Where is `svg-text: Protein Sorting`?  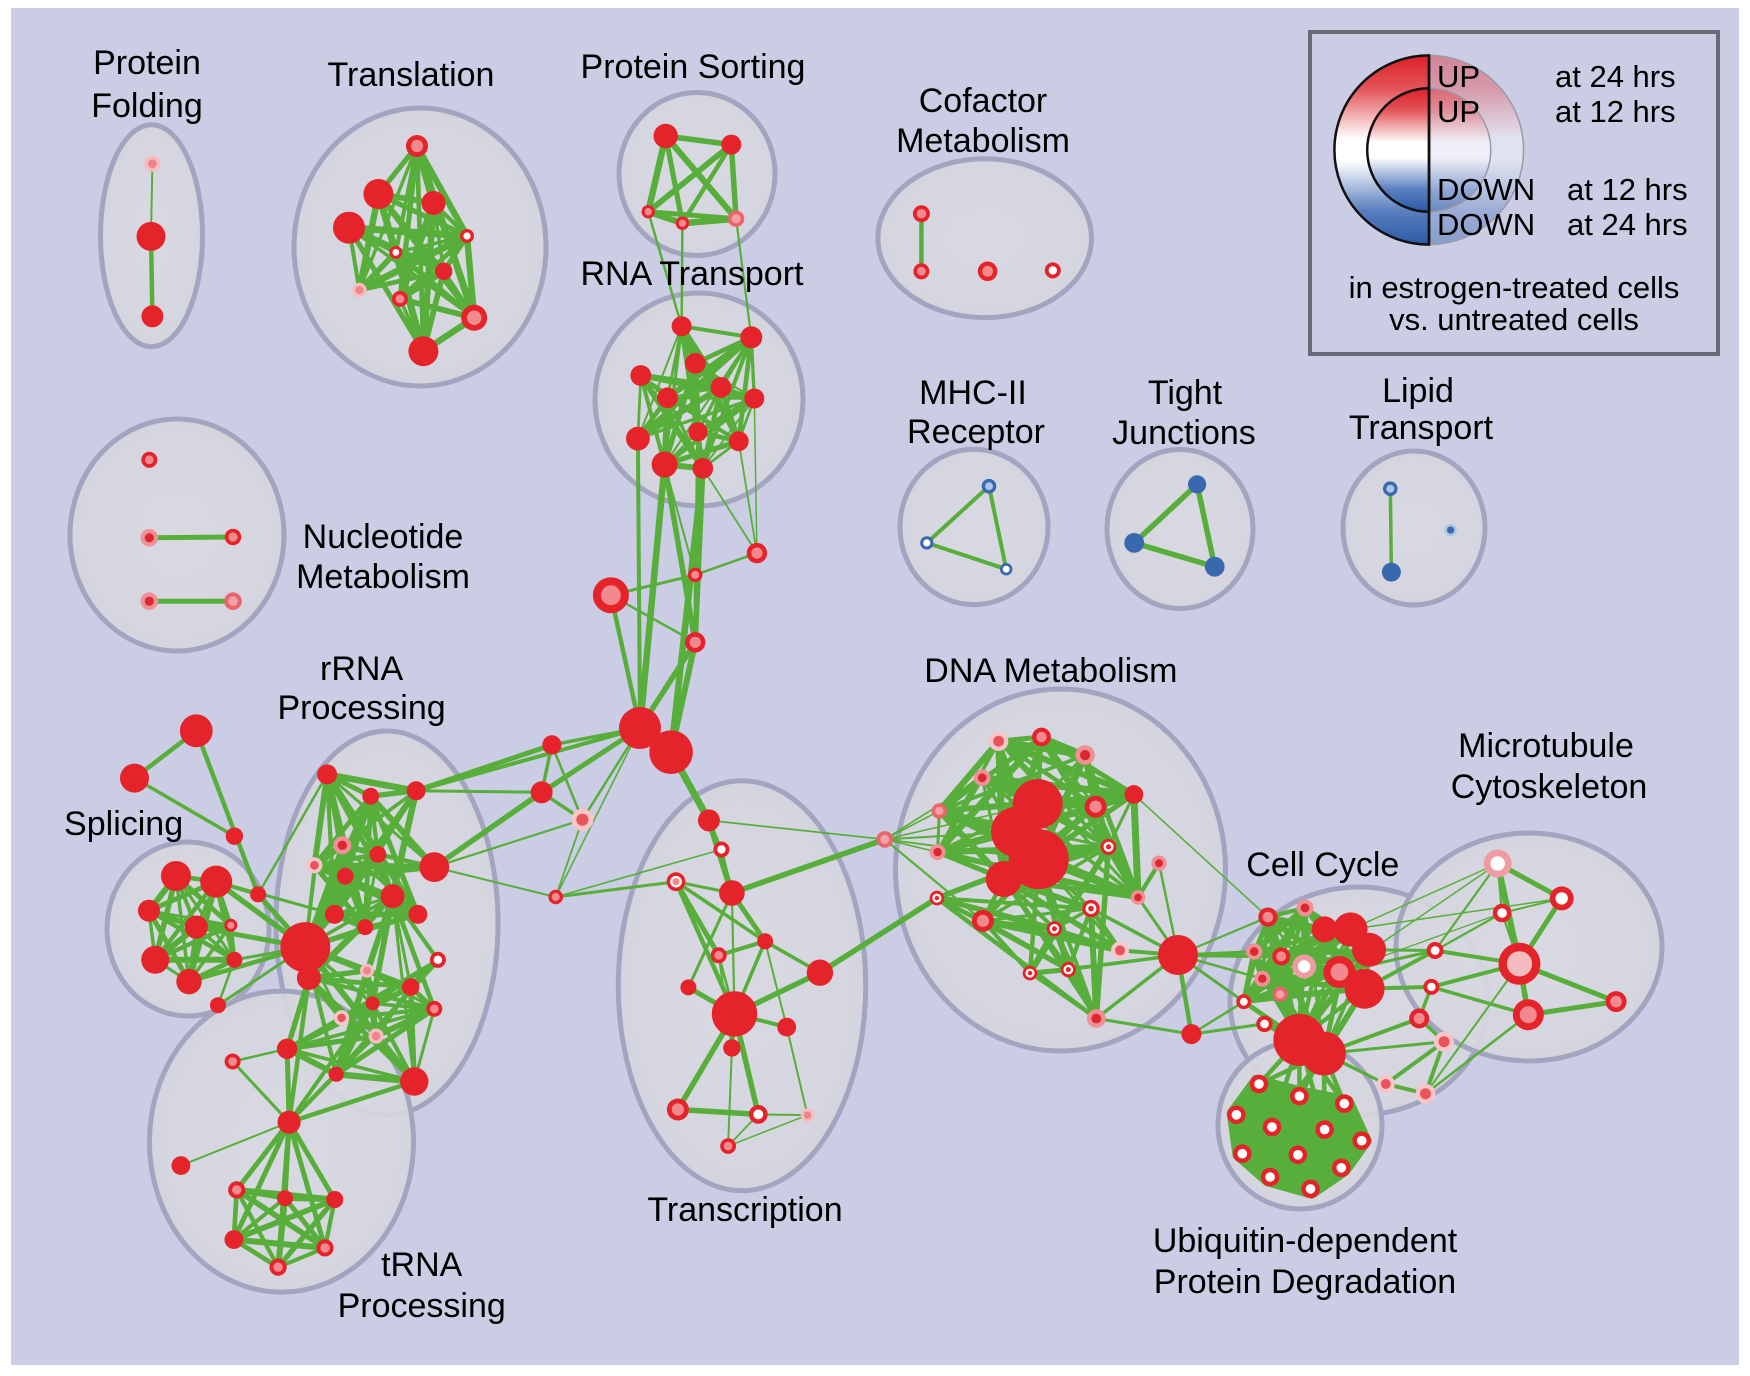 svg-text: Protein Sorting is located at coordinates (693, 67).